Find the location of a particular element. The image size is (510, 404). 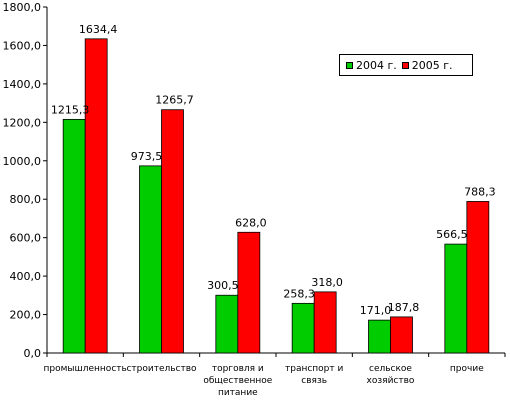

legend-item-2004: 2004 г. is located at coordinates (371, 65).